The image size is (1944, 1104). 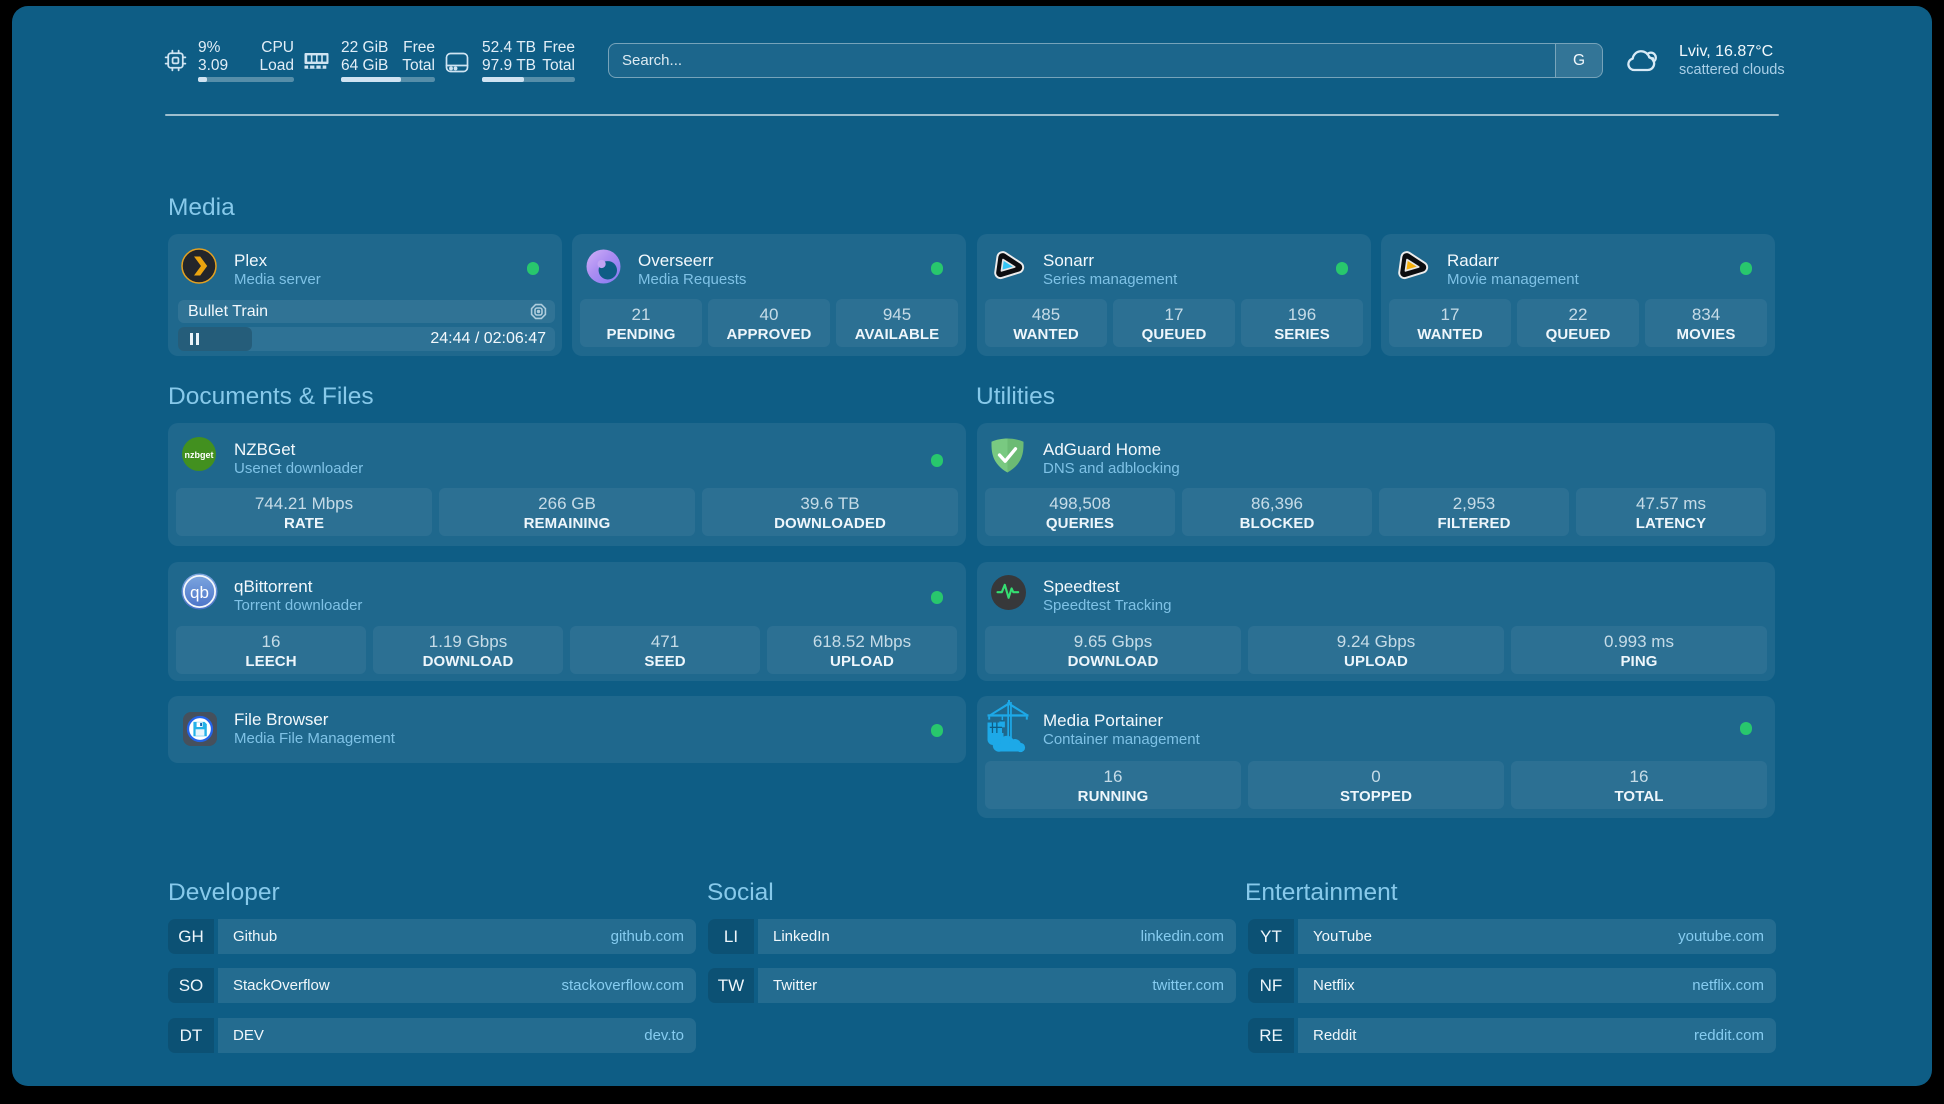 I want to click on svg-text: nzbget, so click(x=199, y=455).